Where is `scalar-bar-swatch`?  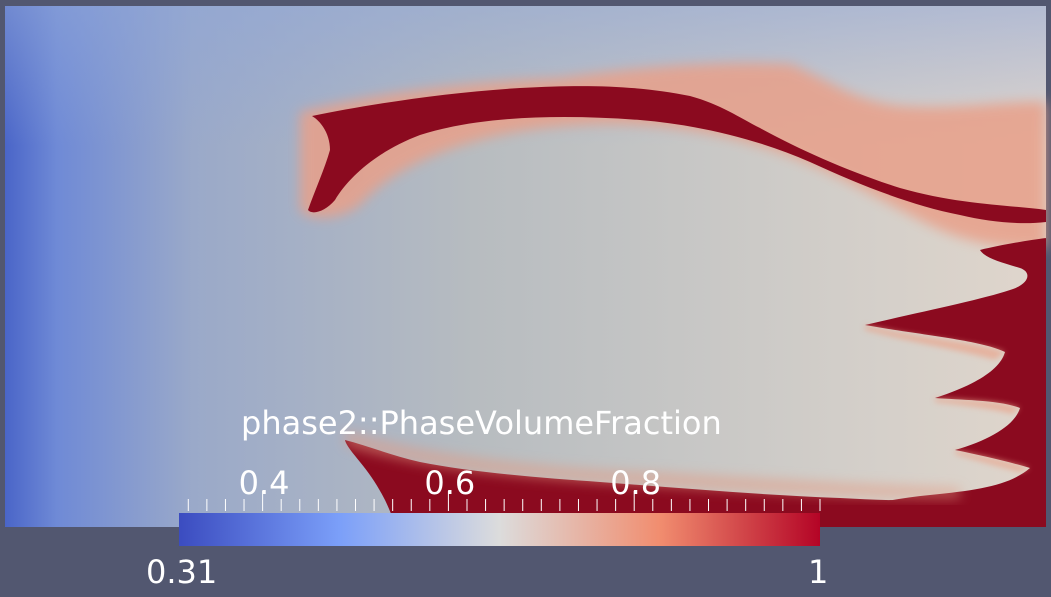 scalar-bar-swatch is located at coordinates (499, 529).